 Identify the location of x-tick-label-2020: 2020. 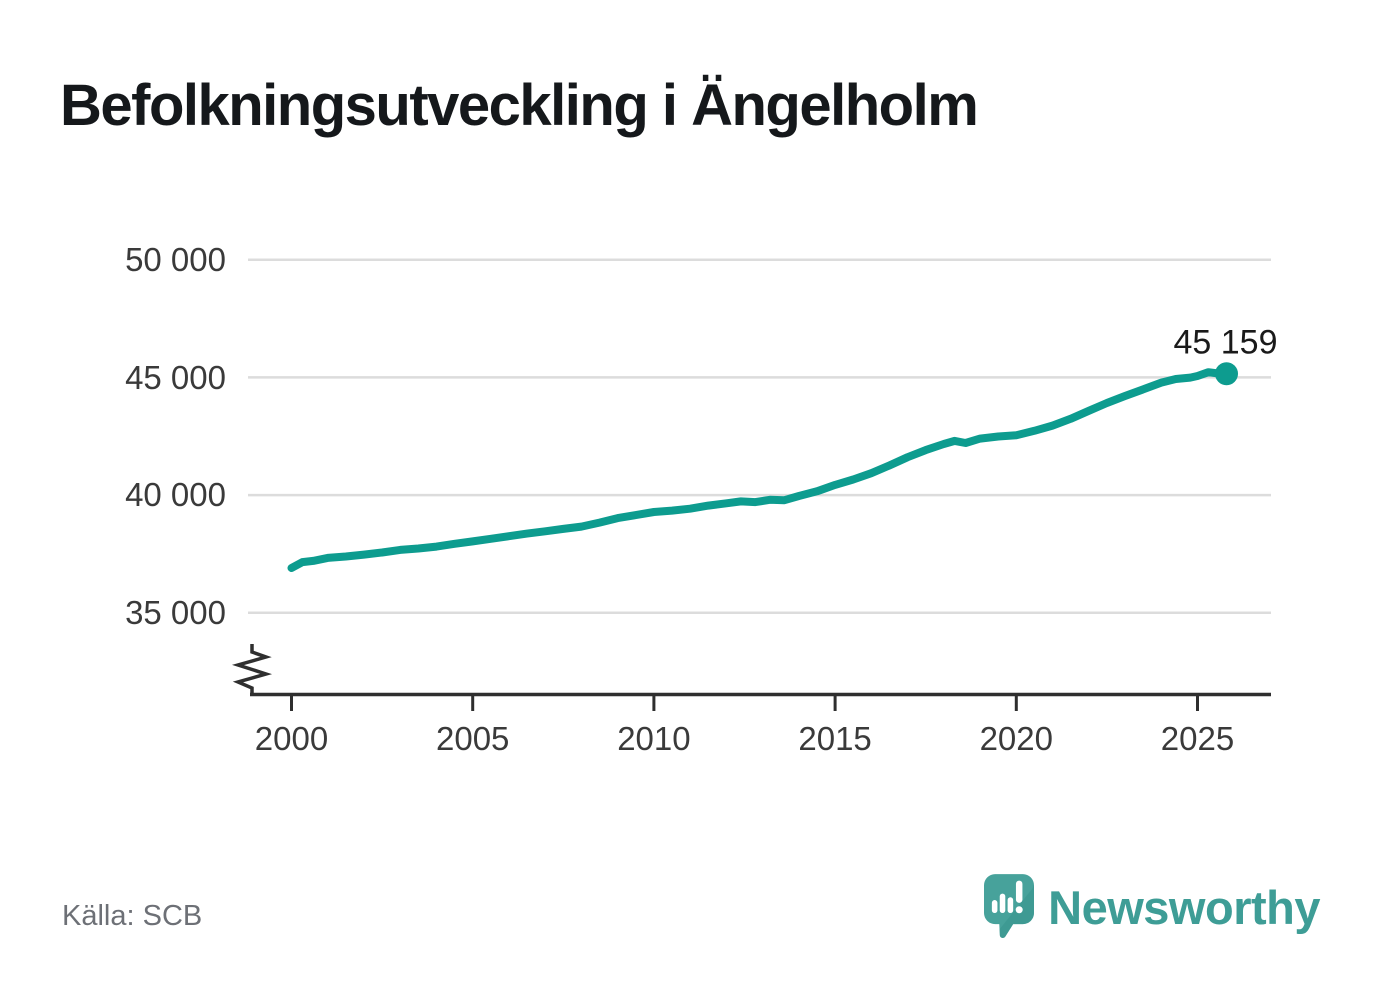
(1016, 738).